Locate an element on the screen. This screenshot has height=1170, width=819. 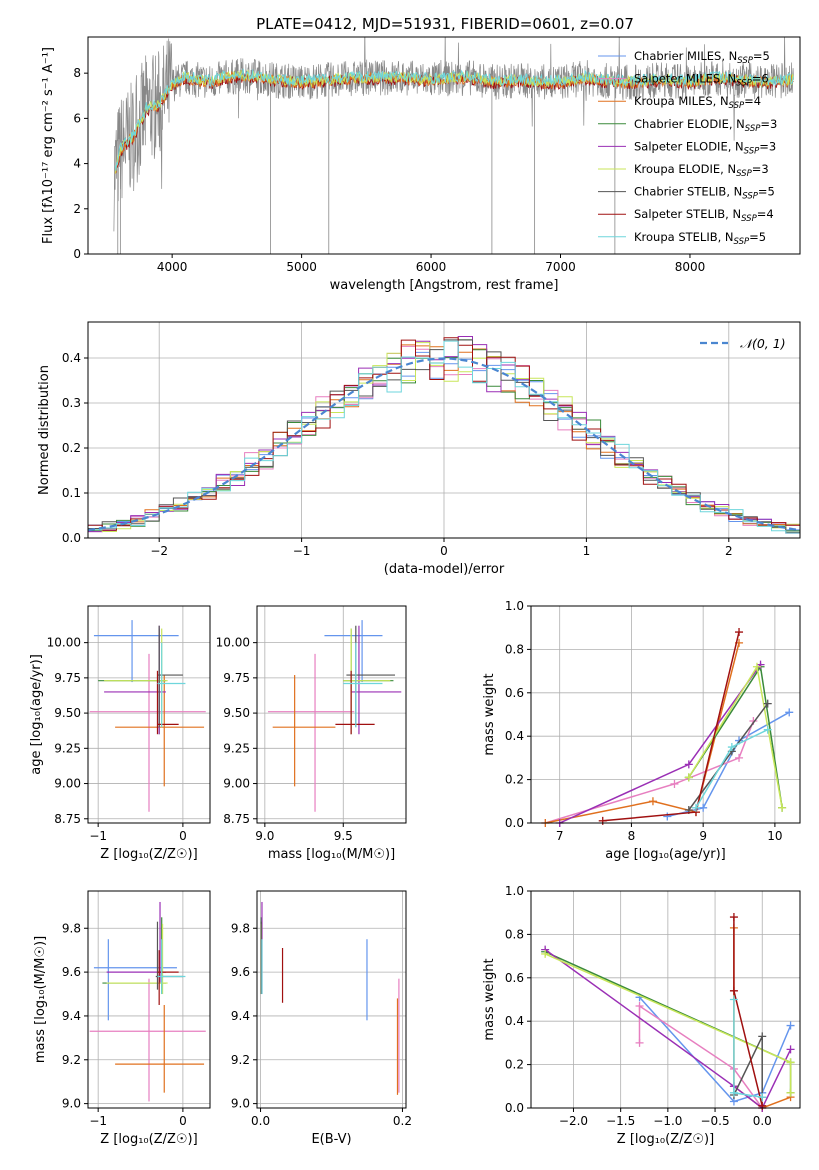
legend-label-text: Salpeter STELIB, N is located at coordinates (687, 214).